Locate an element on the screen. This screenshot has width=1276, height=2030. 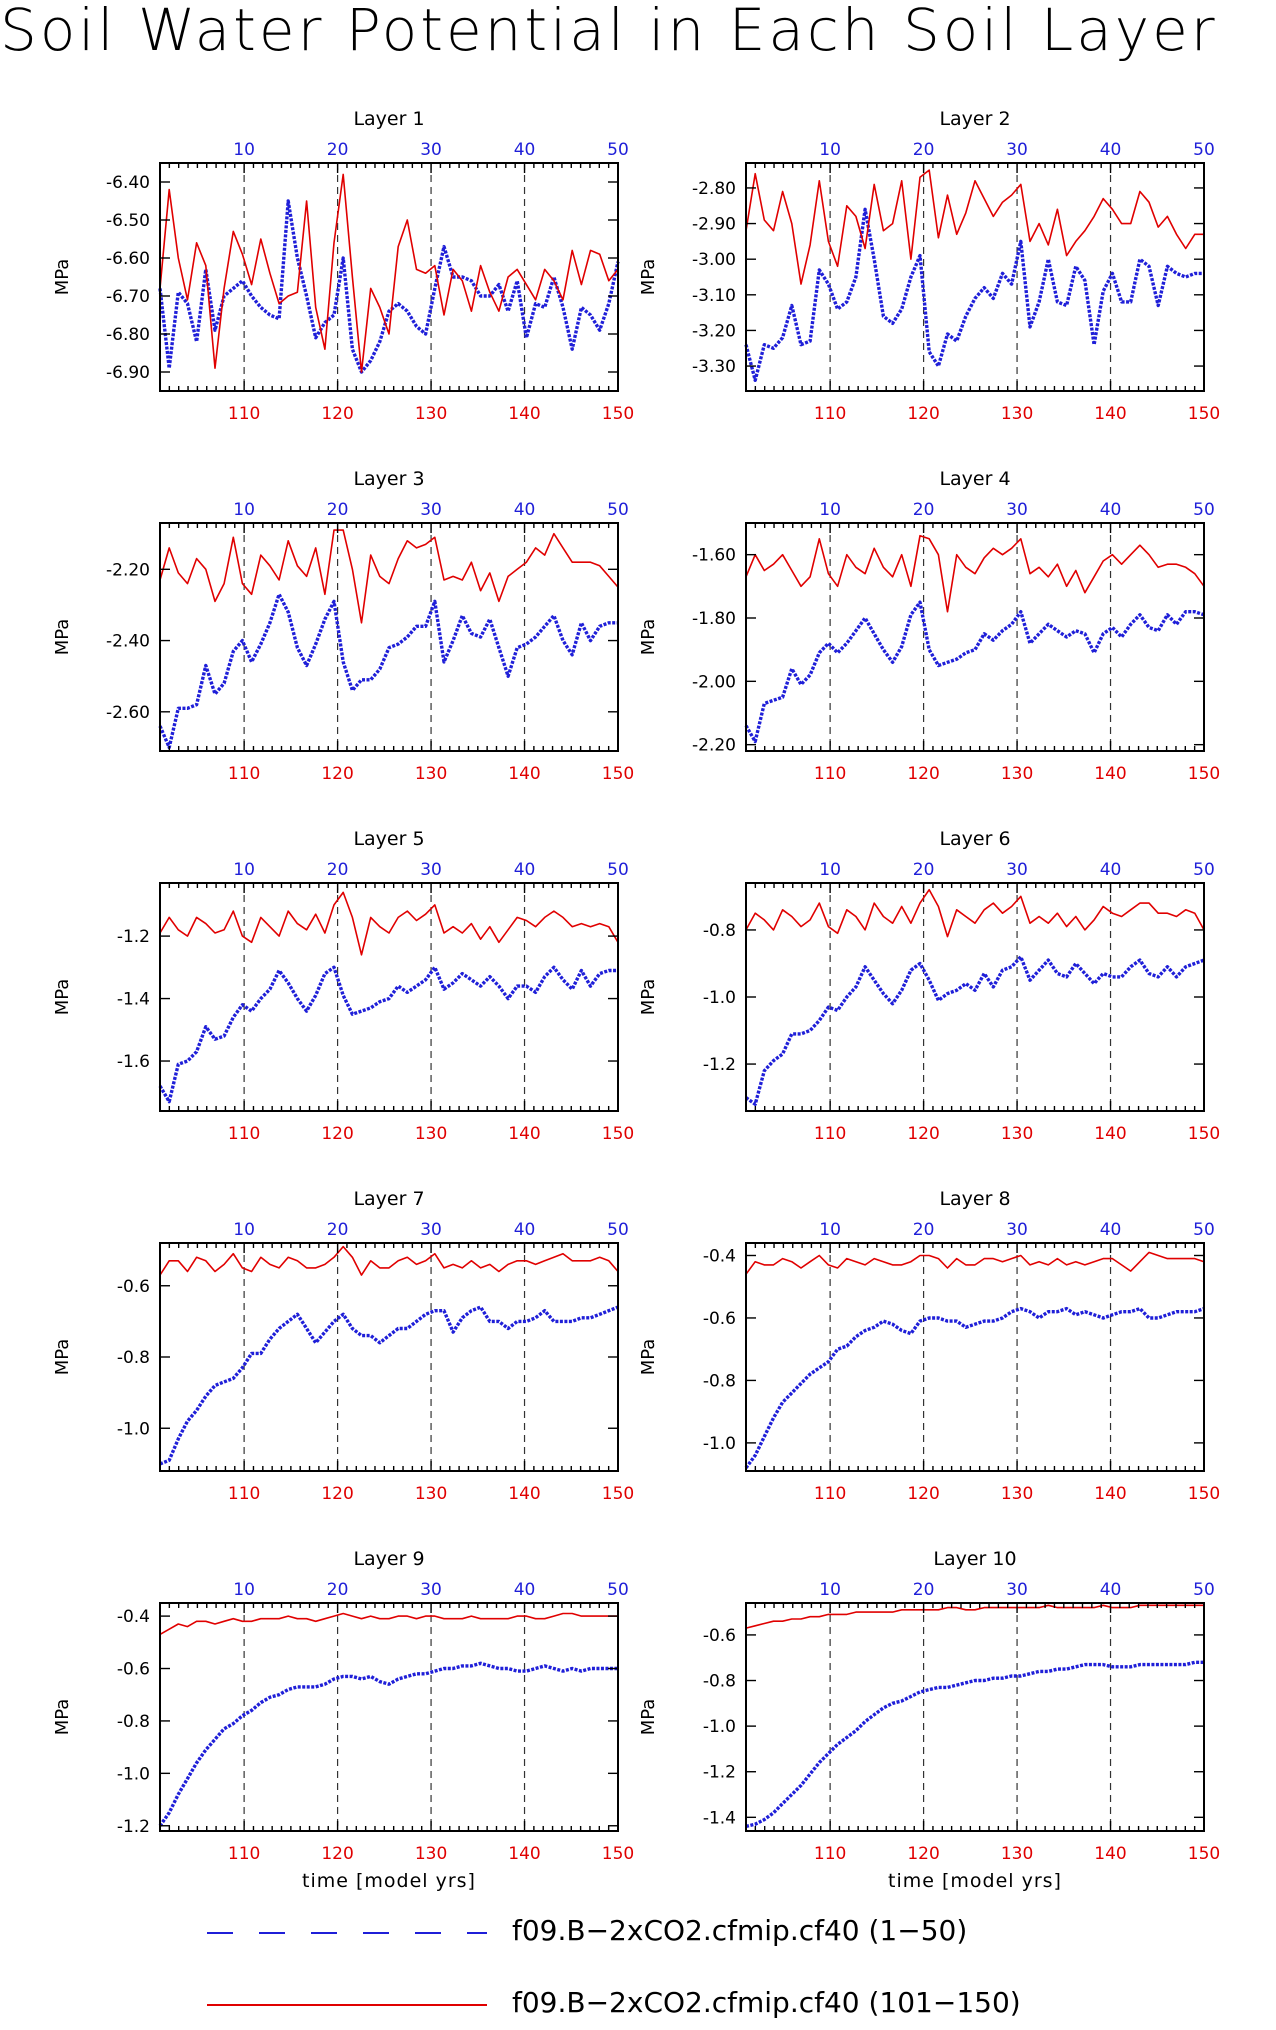
page-title: Soil Water Potential in Each Soil Layer is located at coordinates (609, 32).